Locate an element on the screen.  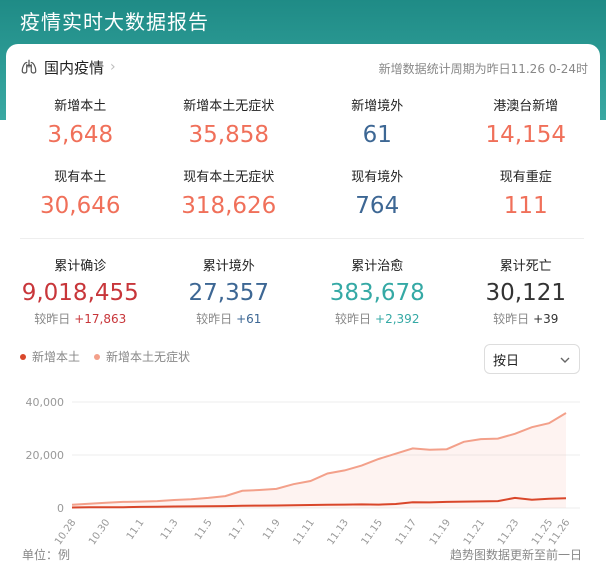
lungs-icon is located at coordinates (29, 66).